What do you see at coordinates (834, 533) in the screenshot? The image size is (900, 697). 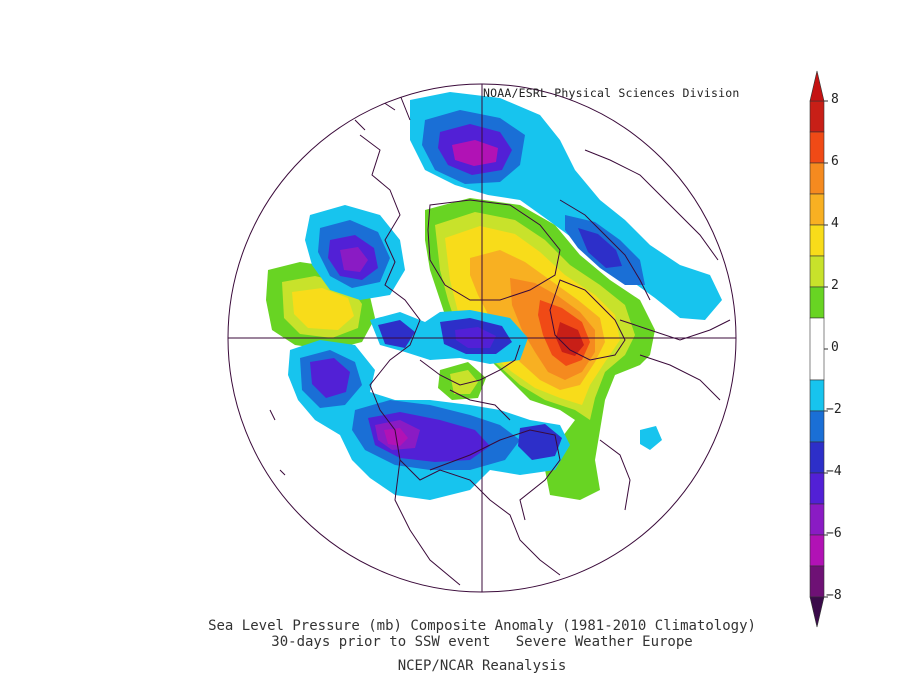 I see `colorbar-label-7: −6` at bounding box center [834, 533].